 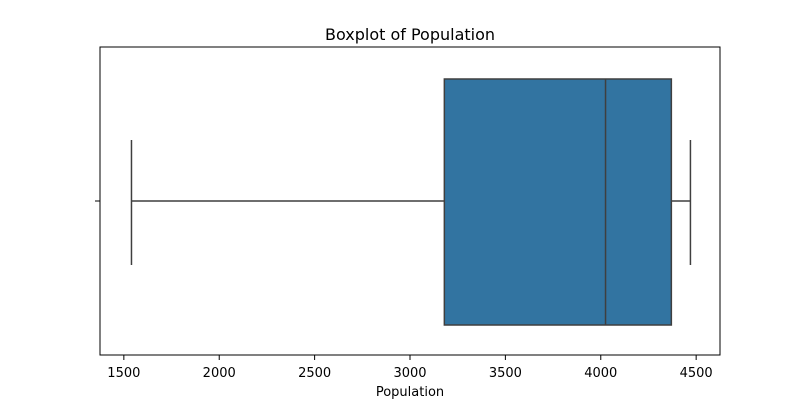 What do you see at coordinates (314, 373) in the screenshot?
I see `x-tick-label: 2500` at bounding box center [314, 373].